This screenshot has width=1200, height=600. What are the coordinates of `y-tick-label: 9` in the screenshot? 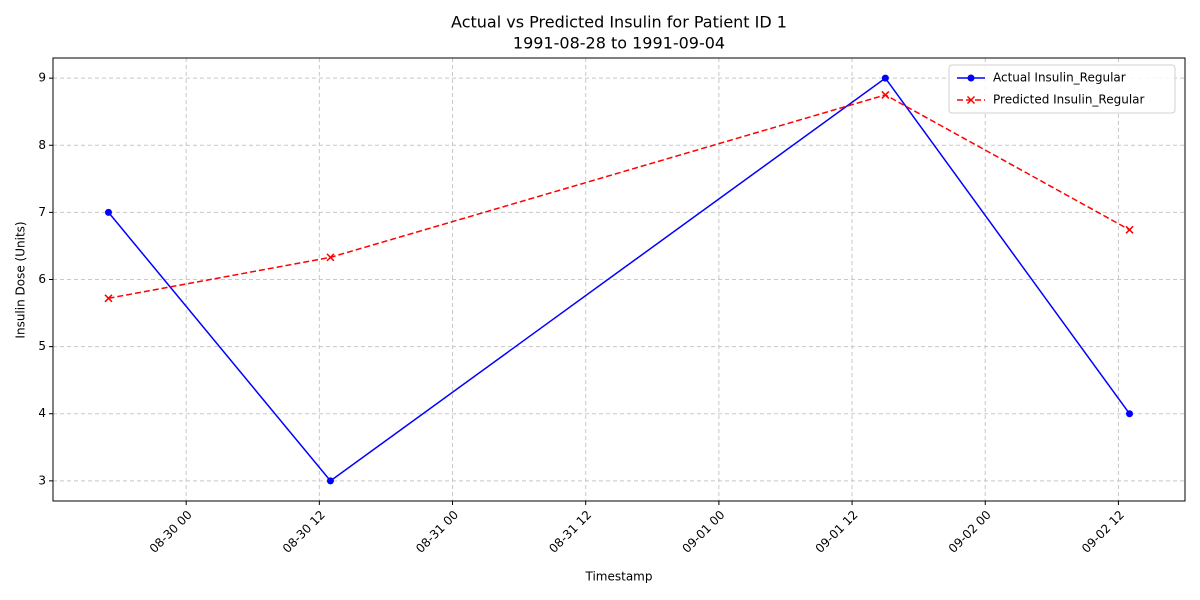 It's located at (42, 78).